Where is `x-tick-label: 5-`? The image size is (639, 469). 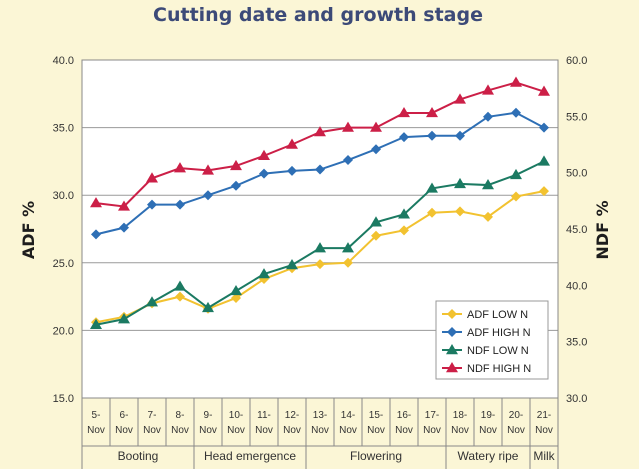 x-tick-label: 5- is located at coordinates (96, 415).